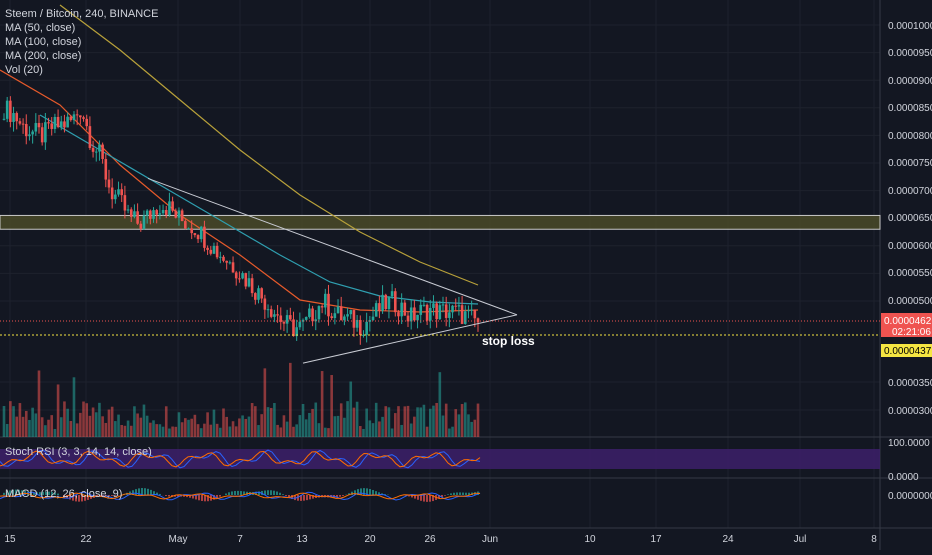 This screenshot has width=932, height=555. What do you see at coordinates (43, 42) in the screenshot?
I see `legend-ma100: MA (100, close)` at bounding box center [43, 42].